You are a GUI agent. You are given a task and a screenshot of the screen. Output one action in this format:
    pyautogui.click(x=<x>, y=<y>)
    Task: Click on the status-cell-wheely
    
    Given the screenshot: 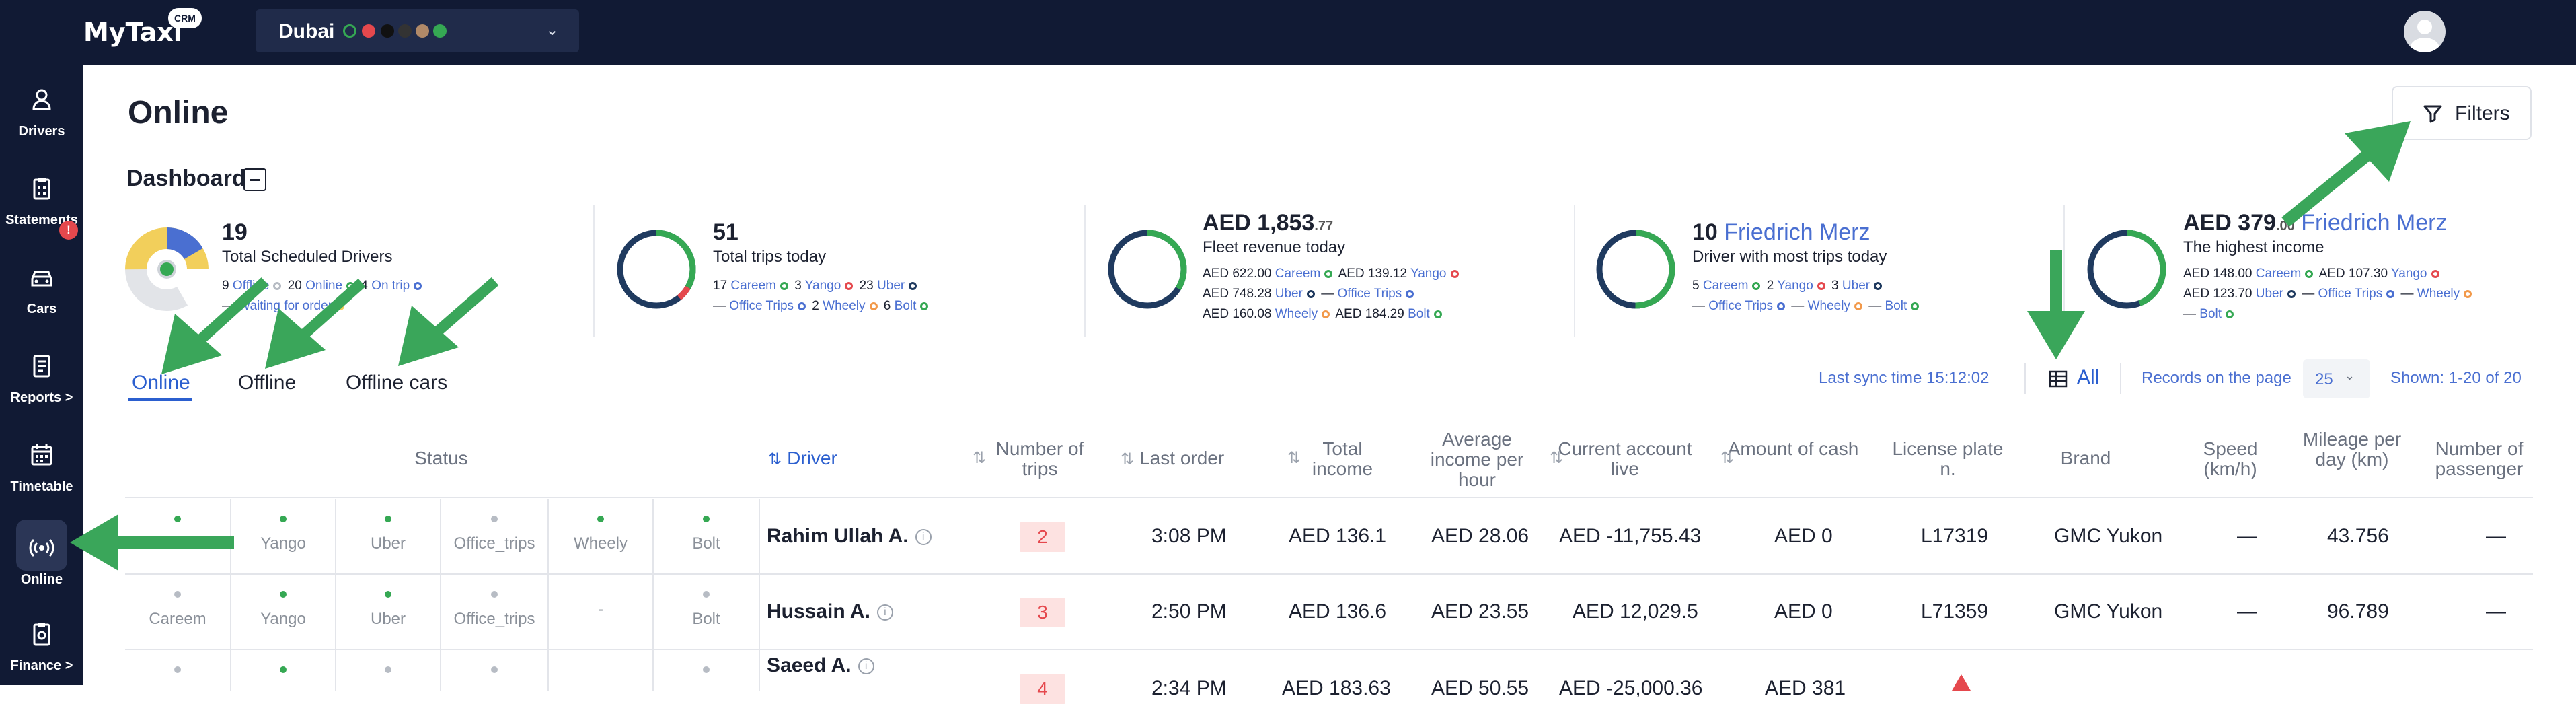 What is the action you would take?
    pyautogui.click(x=601, y=670)
    